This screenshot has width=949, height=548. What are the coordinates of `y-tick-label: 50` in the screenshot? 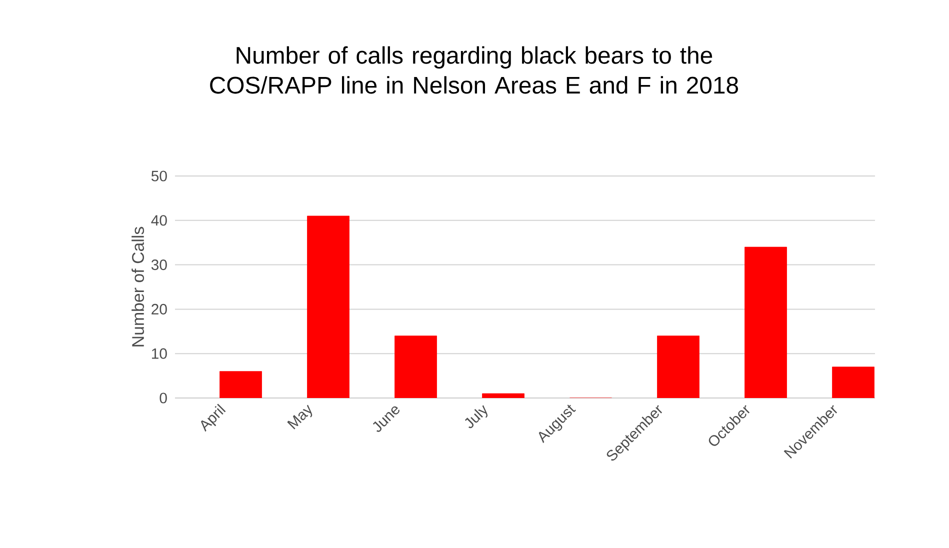 It's located at (159, 176).